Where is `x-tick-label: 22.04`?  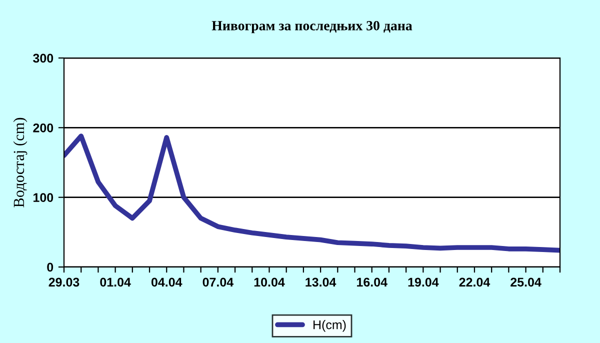 x-tick-label: 22.04 is located at coordinates (474, 282).